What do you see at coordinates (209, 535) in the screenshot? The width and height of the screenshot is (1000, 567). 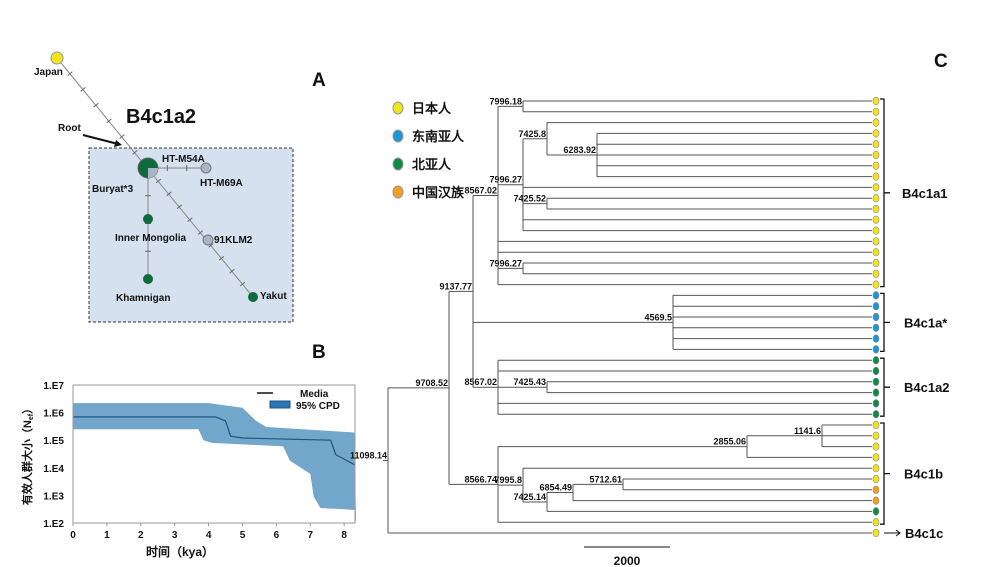 I see `x-tick-label: 4` at bounding box center [209, 535].